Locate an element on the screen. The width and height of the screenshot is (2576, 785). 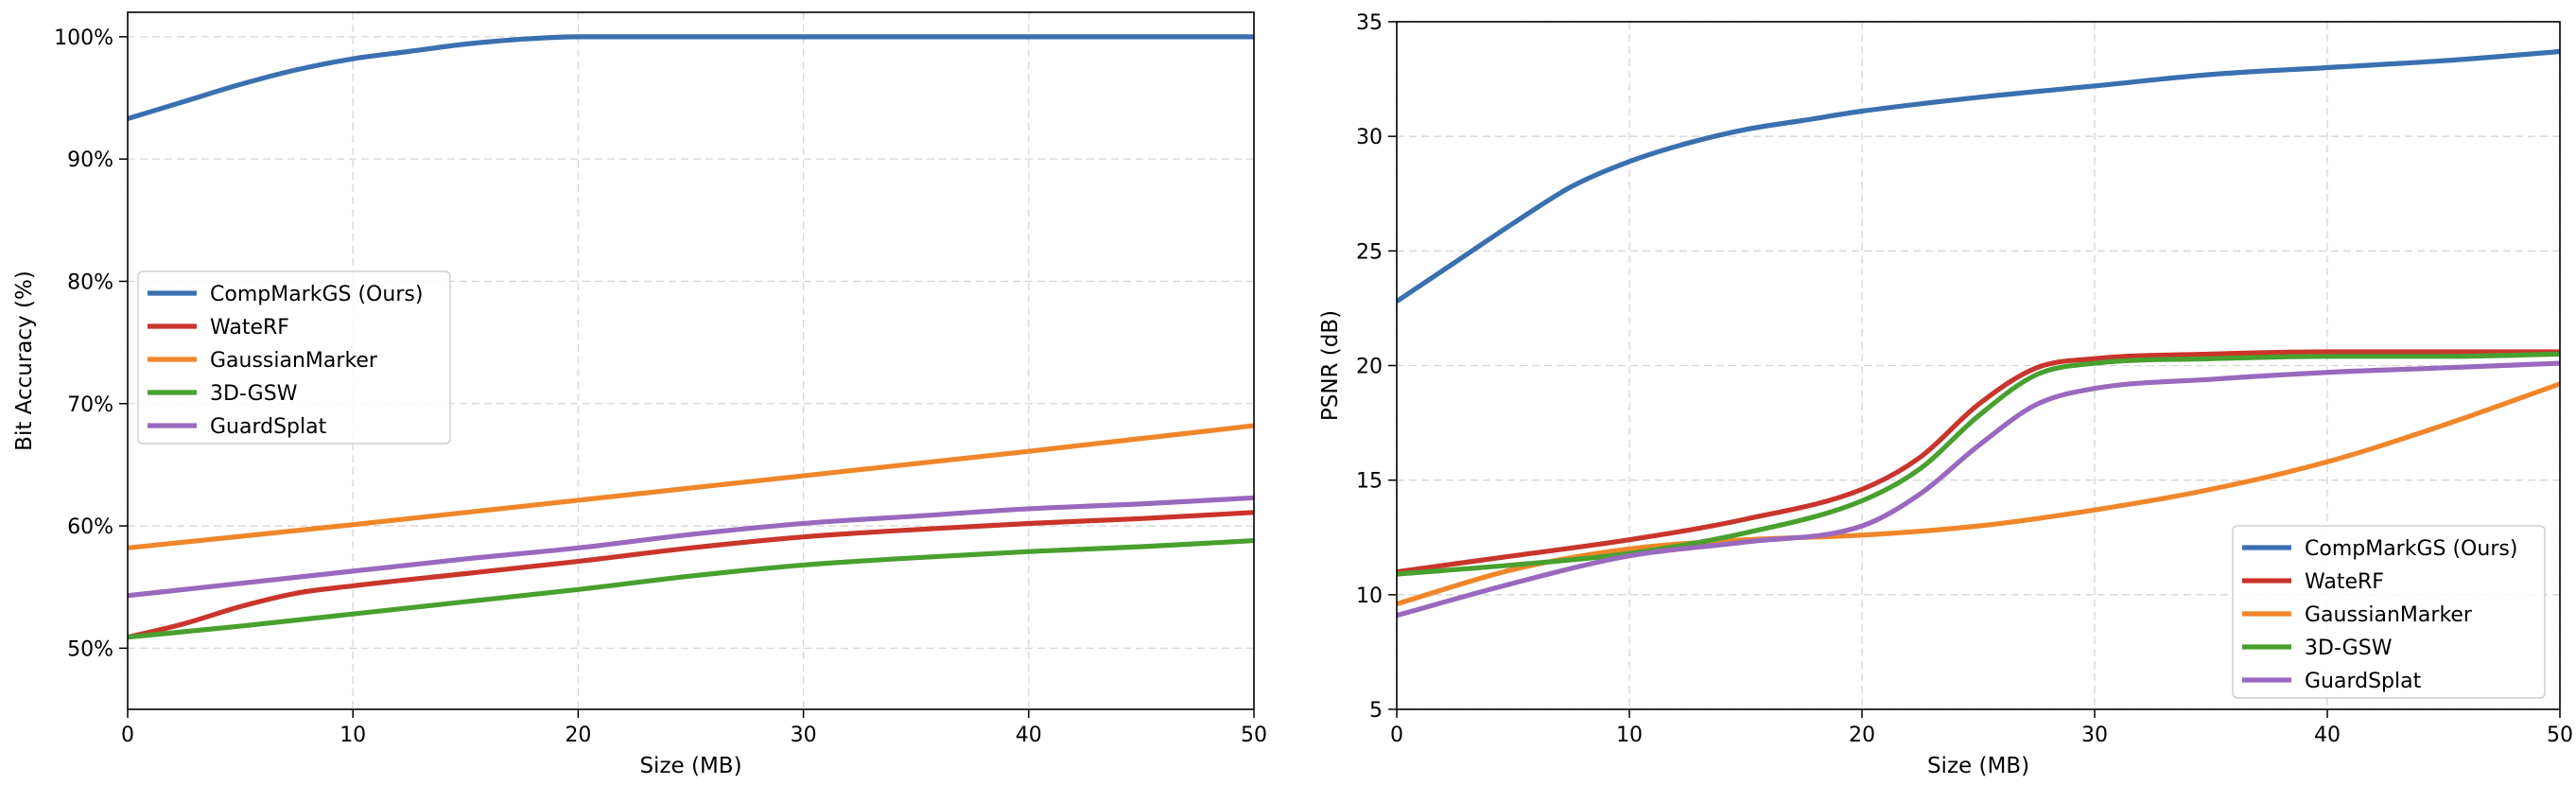
y-tick-label: 60% is located at coordinates (90, 527).